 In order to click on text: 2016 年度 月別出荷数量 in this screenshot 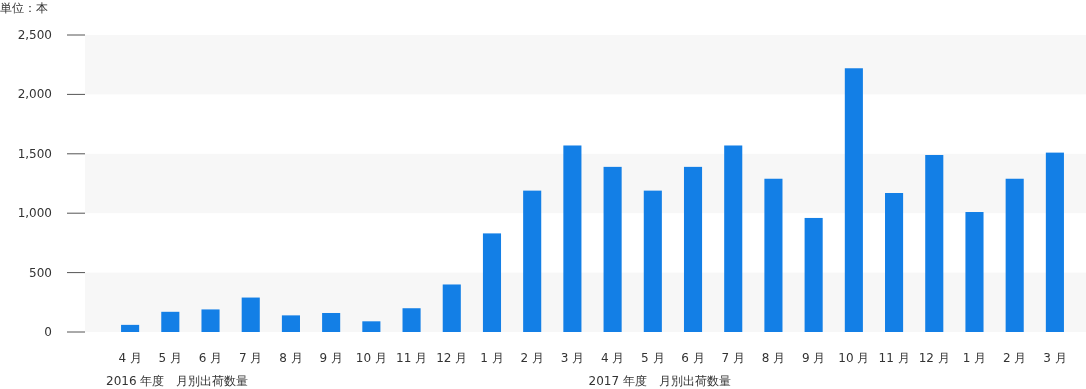, I will do `click(177, 381)`.